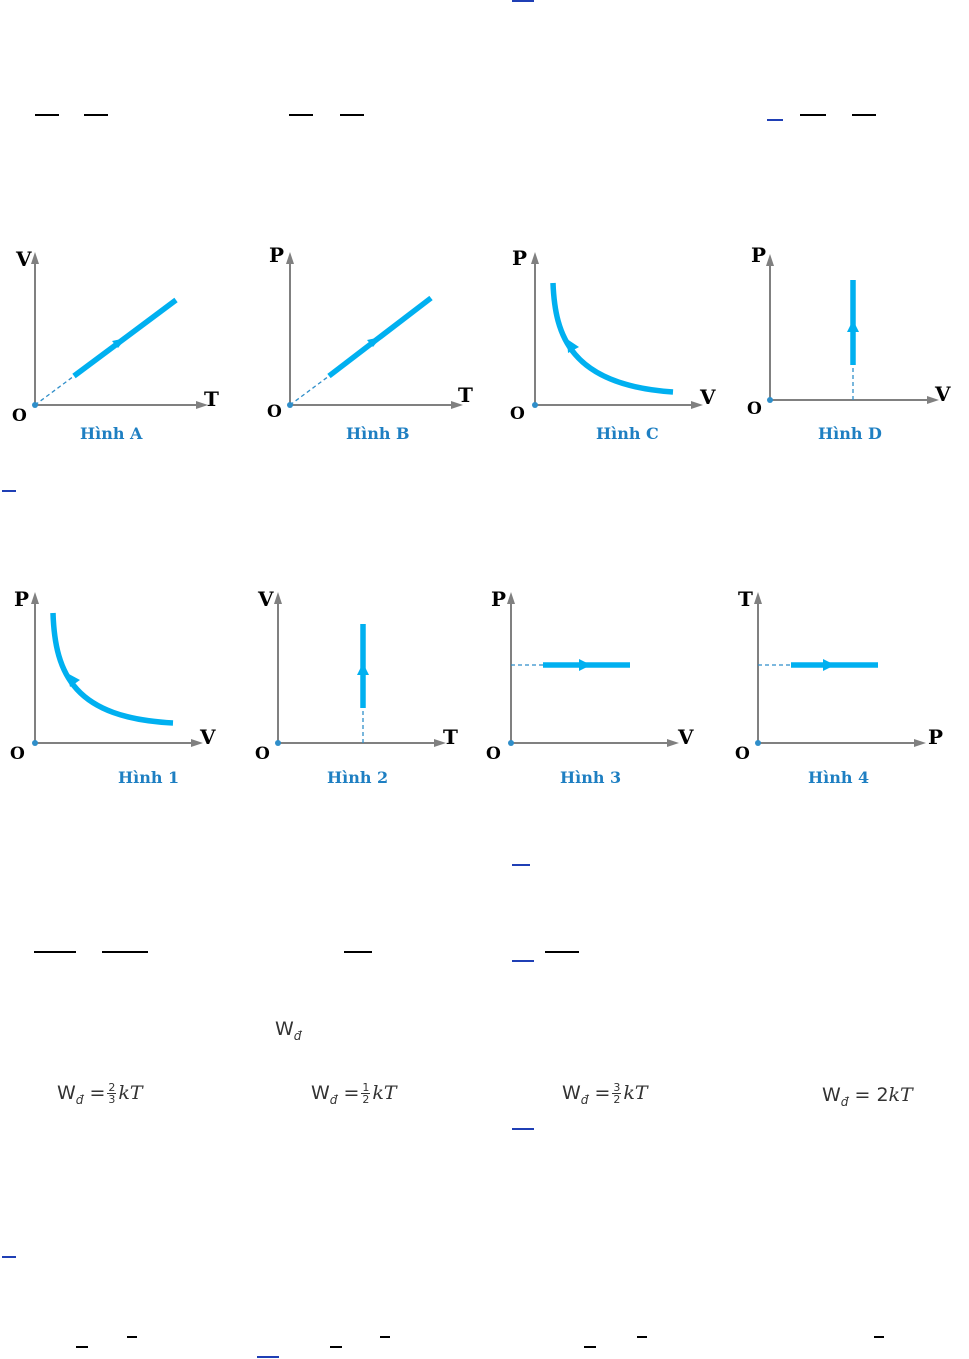 Image resolution: width=969 pixels, height=1359 pixels. I want to click on option-b-formula: Wđ = 1 2 kT, so click(354, 1094).